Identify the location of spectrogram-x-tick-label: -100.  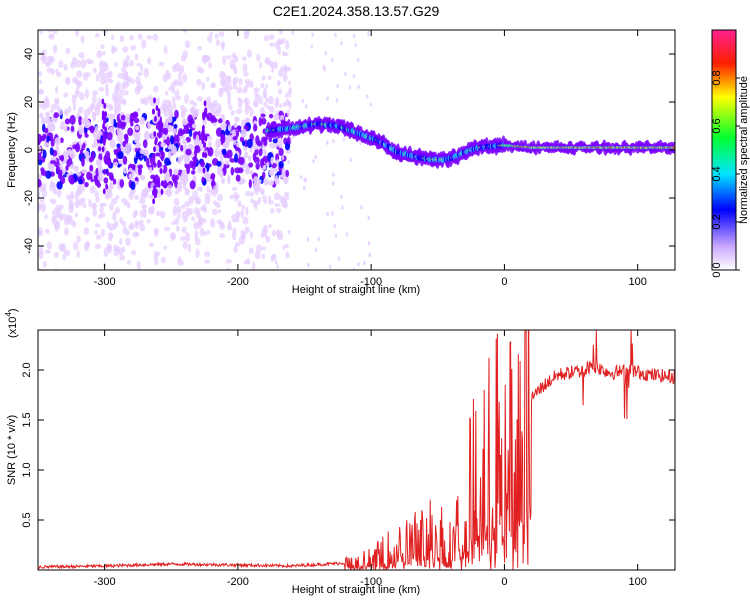
(371, 282).